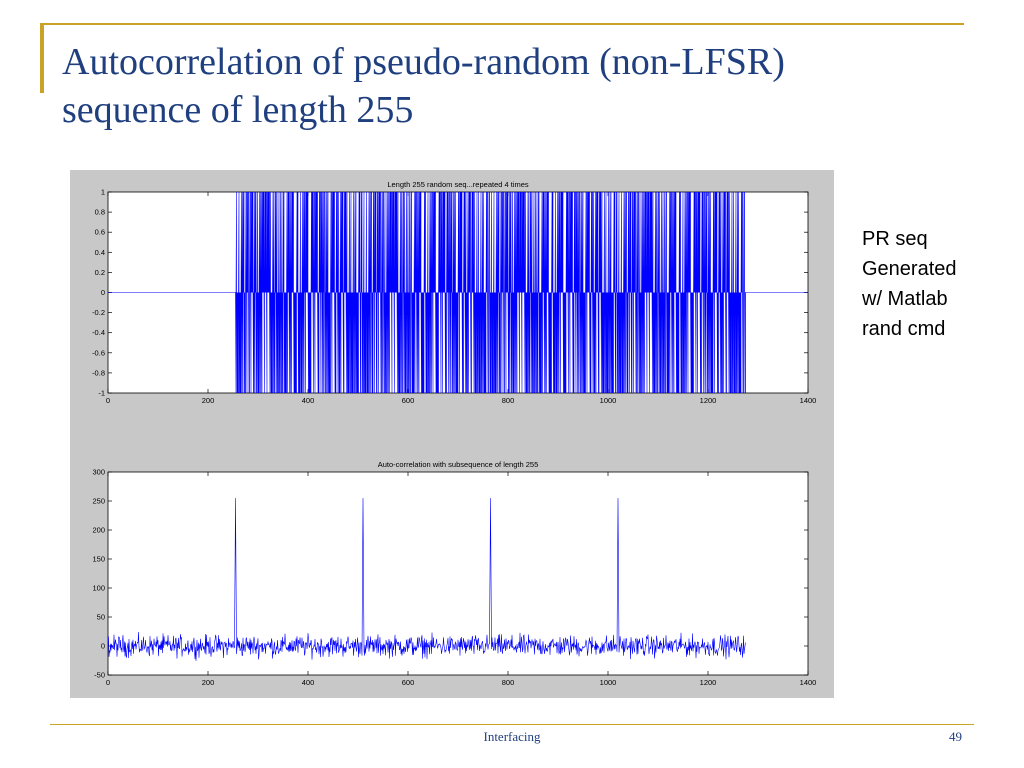  I want to click on y-tick-label: 1, so click(103, 192).